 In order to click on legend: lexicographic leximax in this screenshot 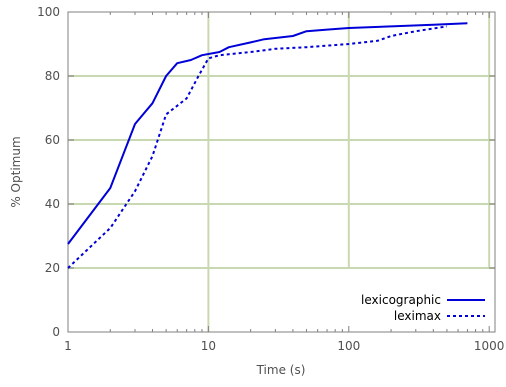, I will do `click(423, 308)`.